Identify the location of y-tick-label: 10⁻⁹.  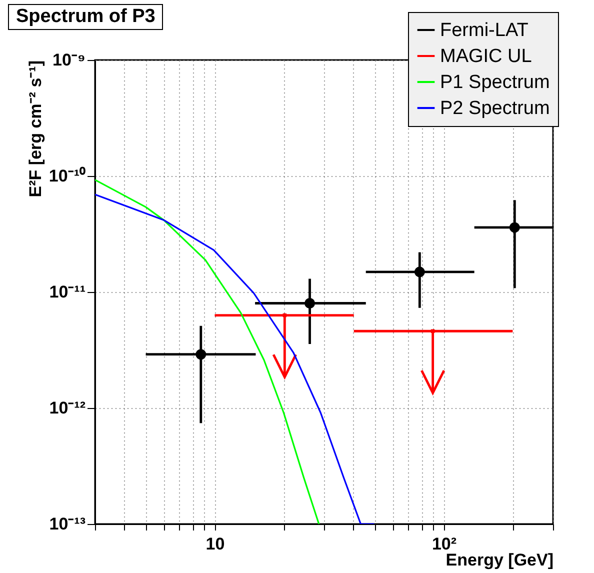
(69, 60).